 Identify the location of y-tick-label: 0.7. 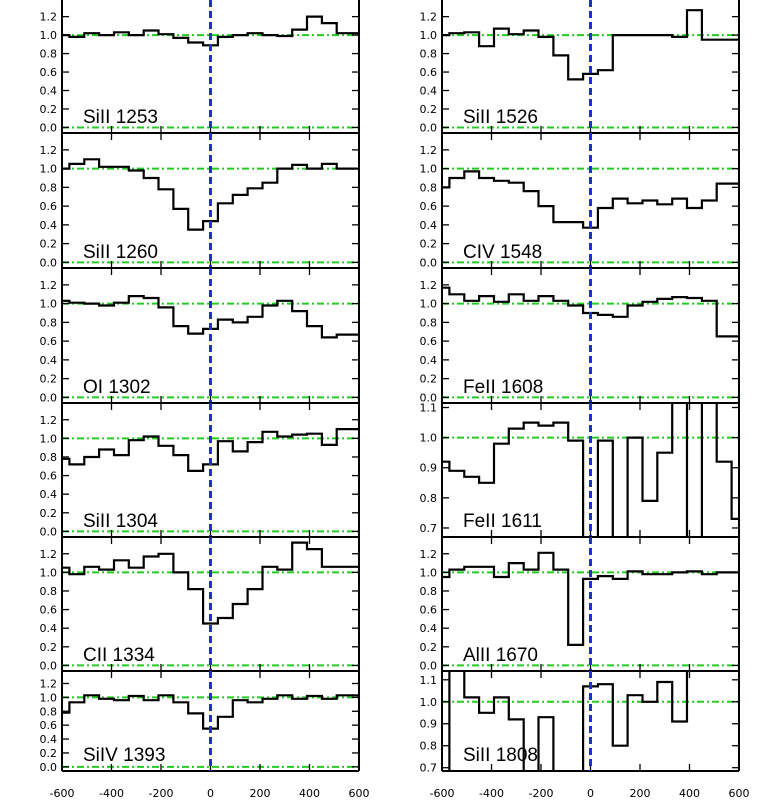
(429, 768).